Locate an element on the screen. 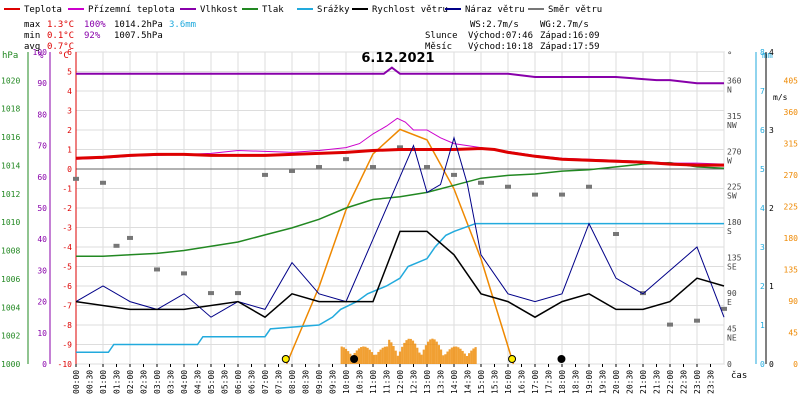  x-tick-label: 10:00 is located at coordinates (346, 382).